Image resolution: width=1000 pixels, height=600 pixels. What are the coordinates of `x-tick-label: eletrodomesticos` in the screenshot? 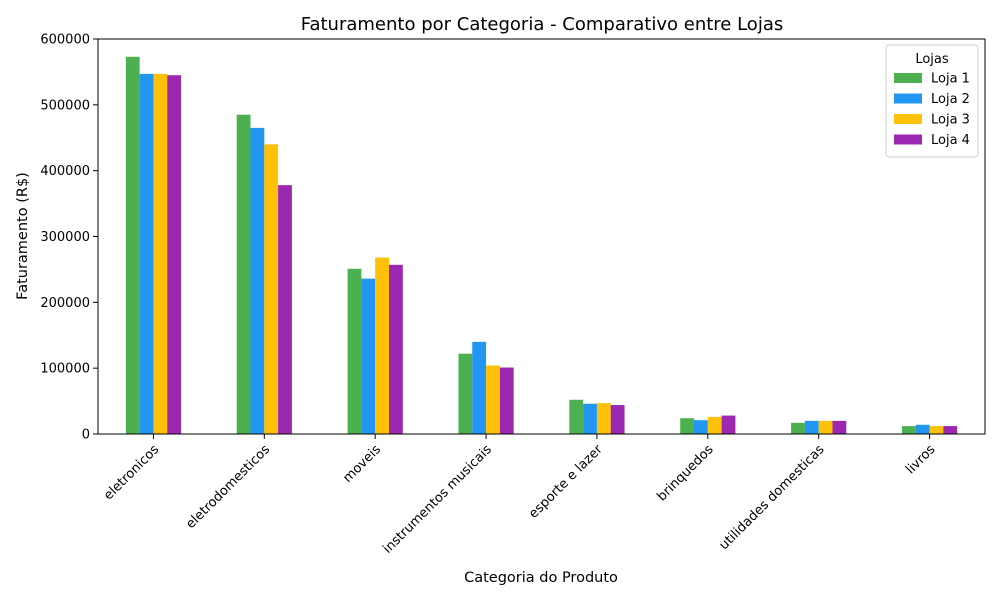 It's located at (228, 487).